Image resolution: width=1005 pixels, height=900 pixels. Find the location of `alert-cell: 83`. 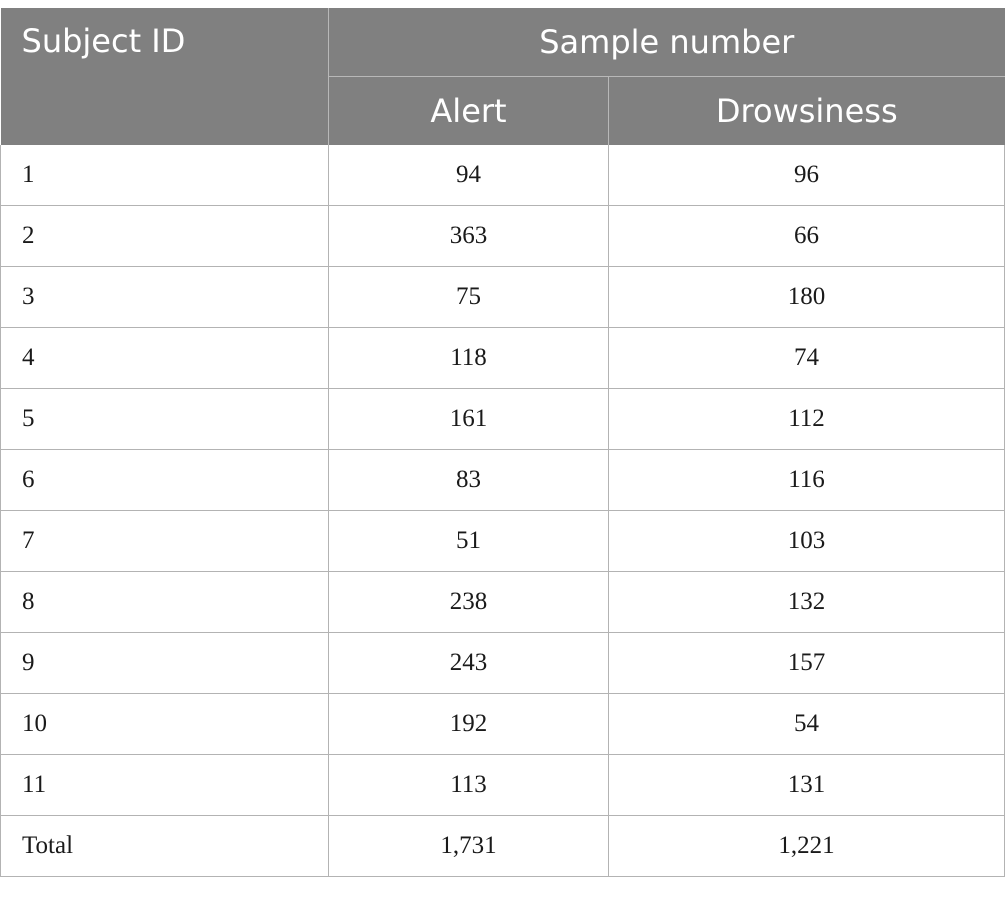

alert-cell: 83 is located at coordinates (468, 480).